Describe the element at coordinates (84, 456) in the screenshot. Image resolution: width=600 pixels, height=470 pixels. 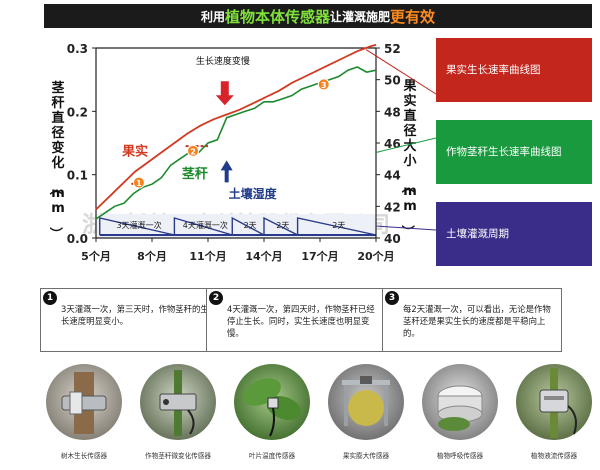
I see `sensor-caption-1: 树木生长传感器` at that location.